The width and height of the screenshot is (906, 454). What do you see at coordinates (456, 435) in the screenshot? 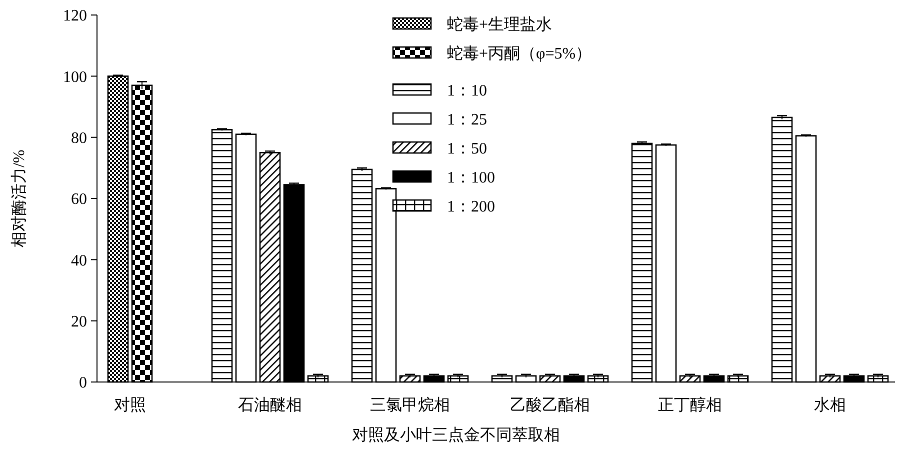
I see `x-axis-title: 对照及小叶三点金不同萃取相` at bounding box center [456, 435].